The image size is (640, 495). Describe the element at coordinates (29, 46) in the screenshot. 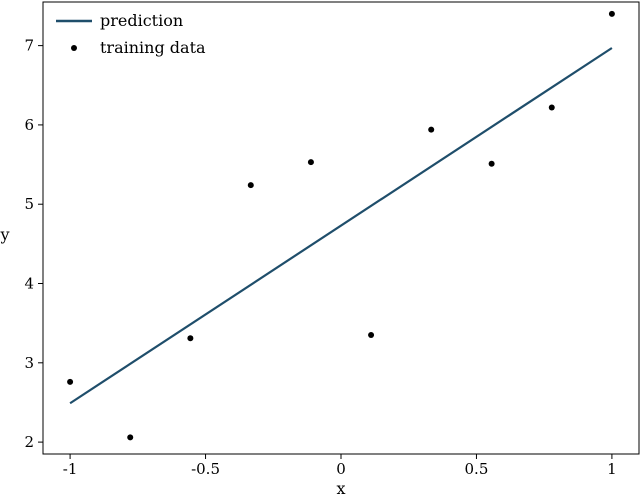

I see `y-tick-label: 7` at that location.